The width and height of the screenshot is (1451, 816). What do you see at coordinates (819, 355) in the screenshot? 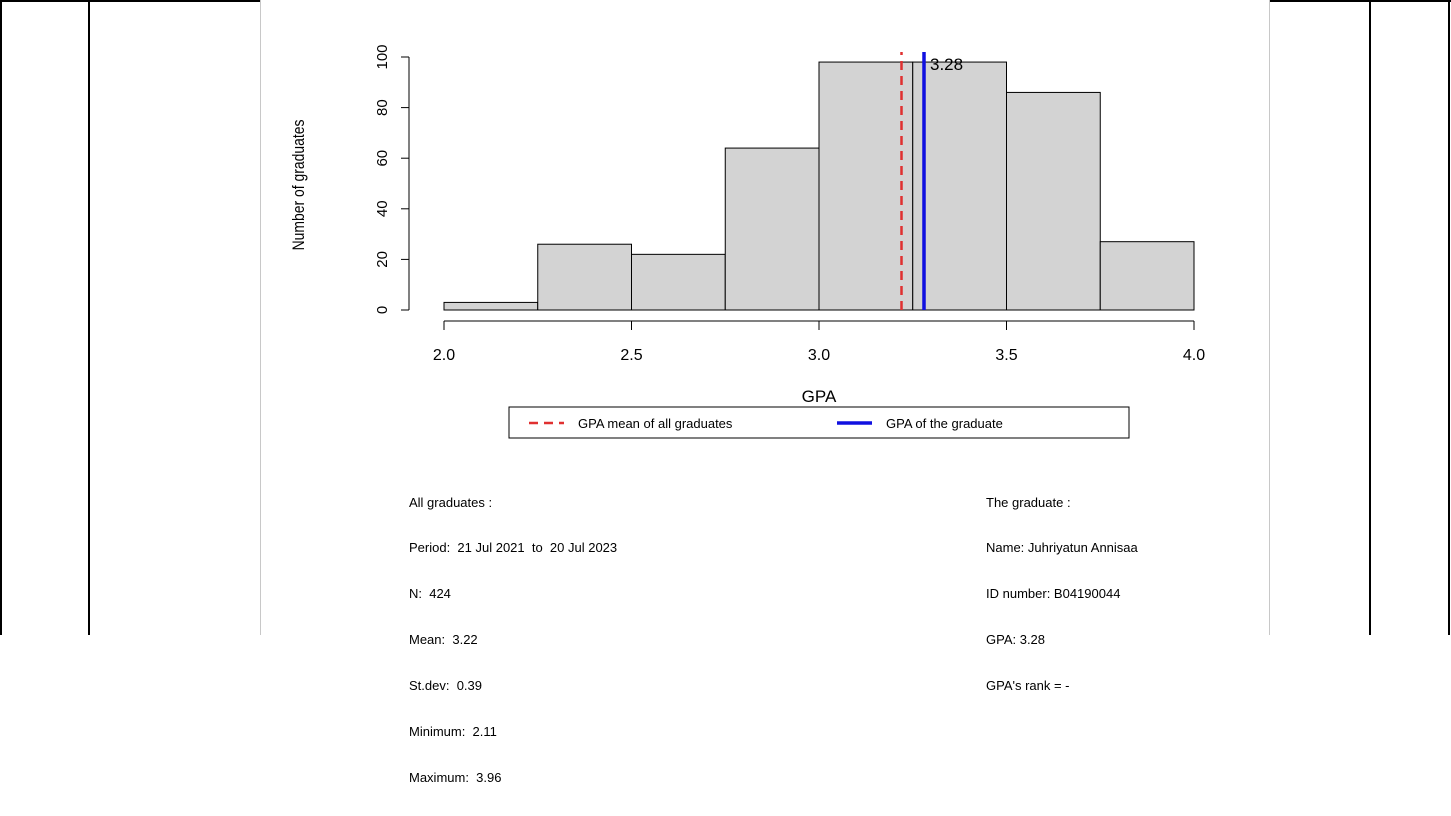
I see `x-tick-label: 3.0` at bounding box center [819, 355].